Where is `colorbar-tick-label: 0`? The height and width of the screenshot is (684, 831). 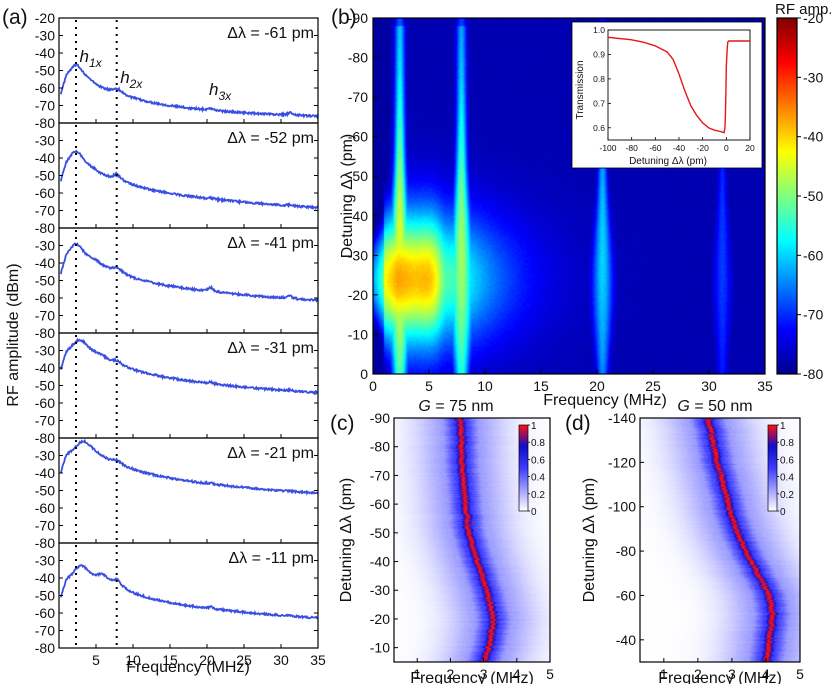 colorbar-tick-label: 0 is located at coordinates (783, 512).